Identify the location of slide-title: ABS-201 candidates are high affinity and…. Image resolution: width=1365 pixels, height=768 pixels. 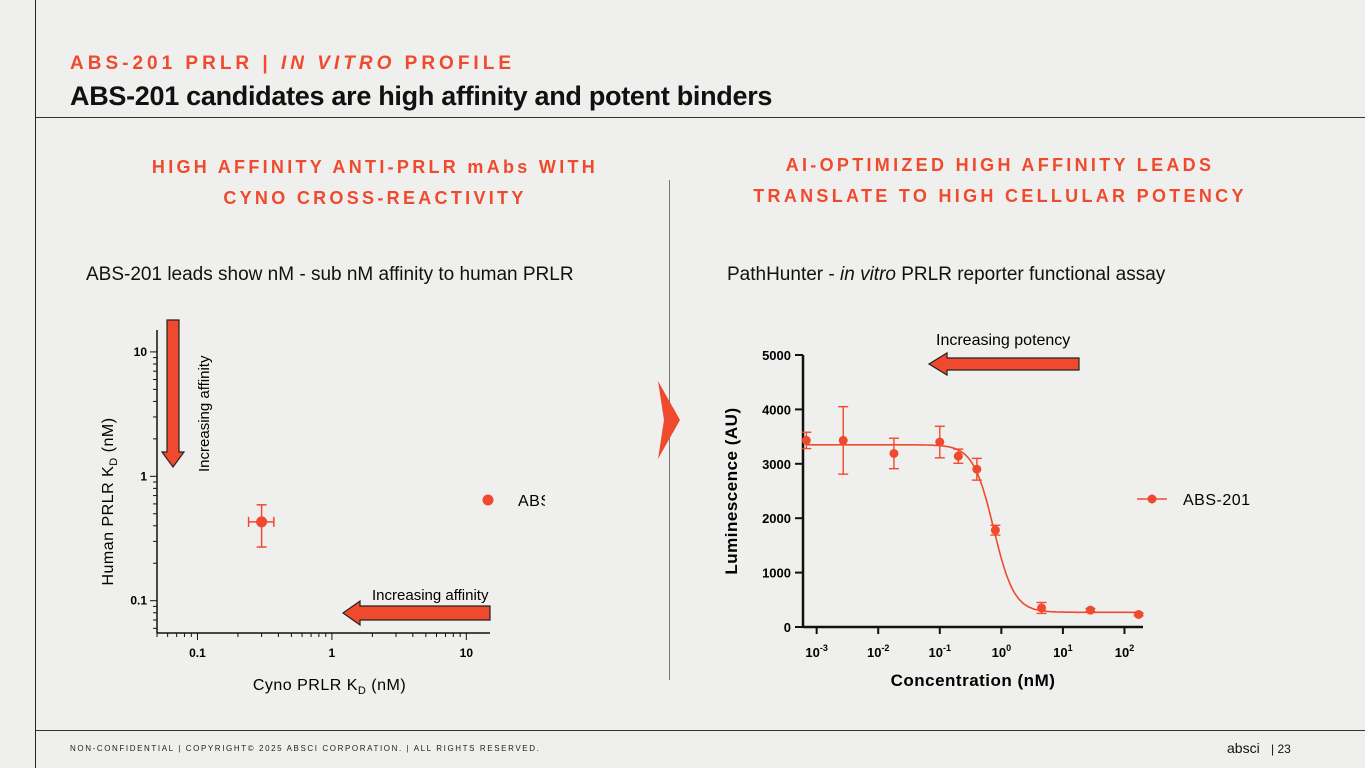
(421, 96).